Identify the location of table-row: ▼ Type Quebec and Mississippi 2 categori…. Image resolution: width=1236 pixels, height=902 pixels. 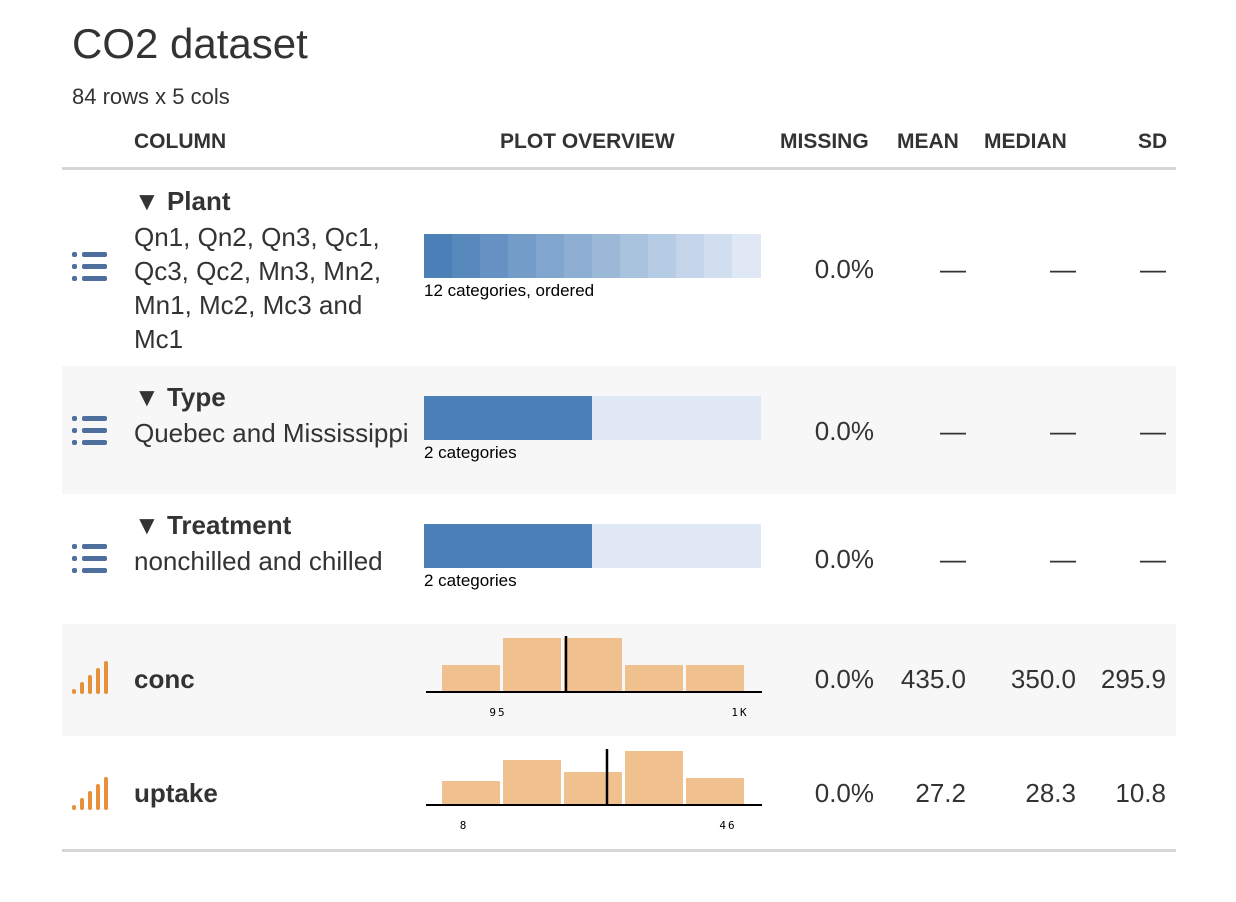
(619, 430).